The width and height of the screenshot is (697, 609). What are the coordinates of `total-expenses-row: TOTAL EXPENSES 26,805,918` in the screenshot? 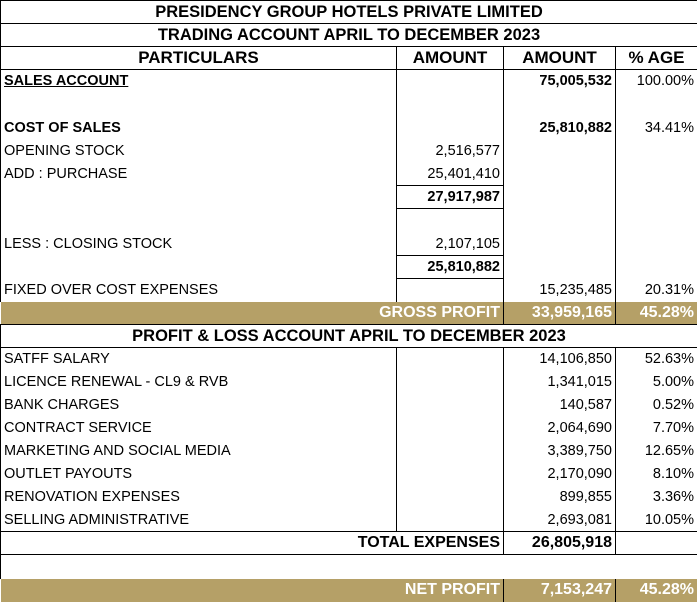 It's located at (348, 543).